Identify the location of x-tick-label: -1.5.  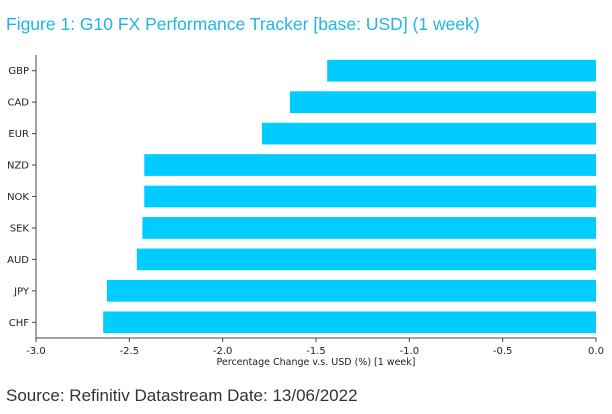
(316, 351).